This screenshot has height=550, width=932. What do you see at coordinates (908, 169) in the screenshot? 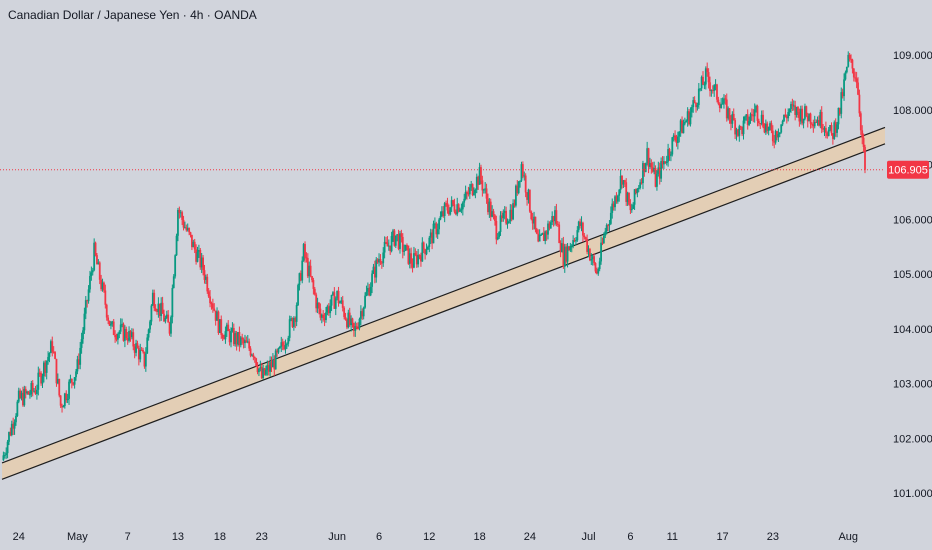
I see `last-price-label-bg` at bounding box center [908, 169].